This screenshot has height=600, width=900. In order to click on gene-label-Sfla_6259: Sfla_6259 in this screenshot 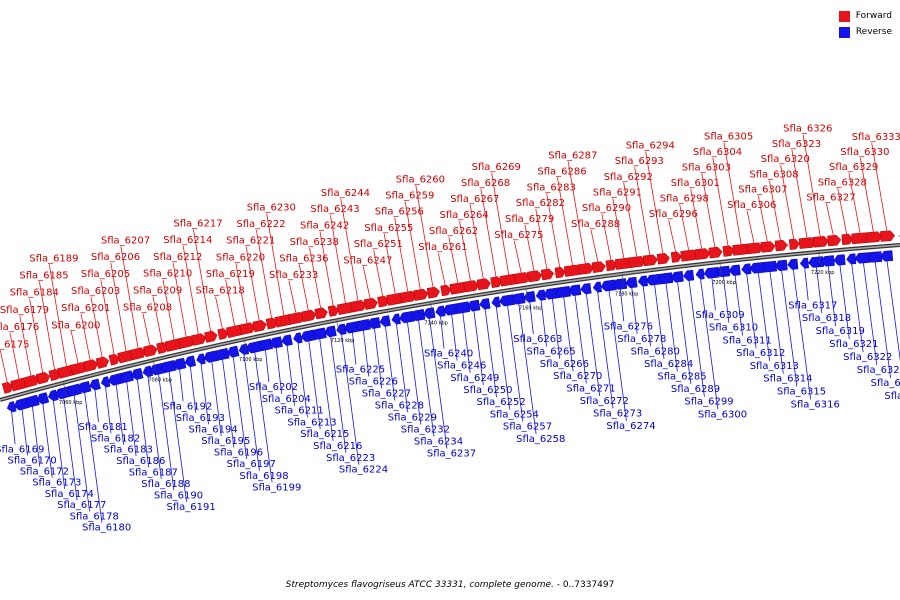, I will do `click(409, 196)`.